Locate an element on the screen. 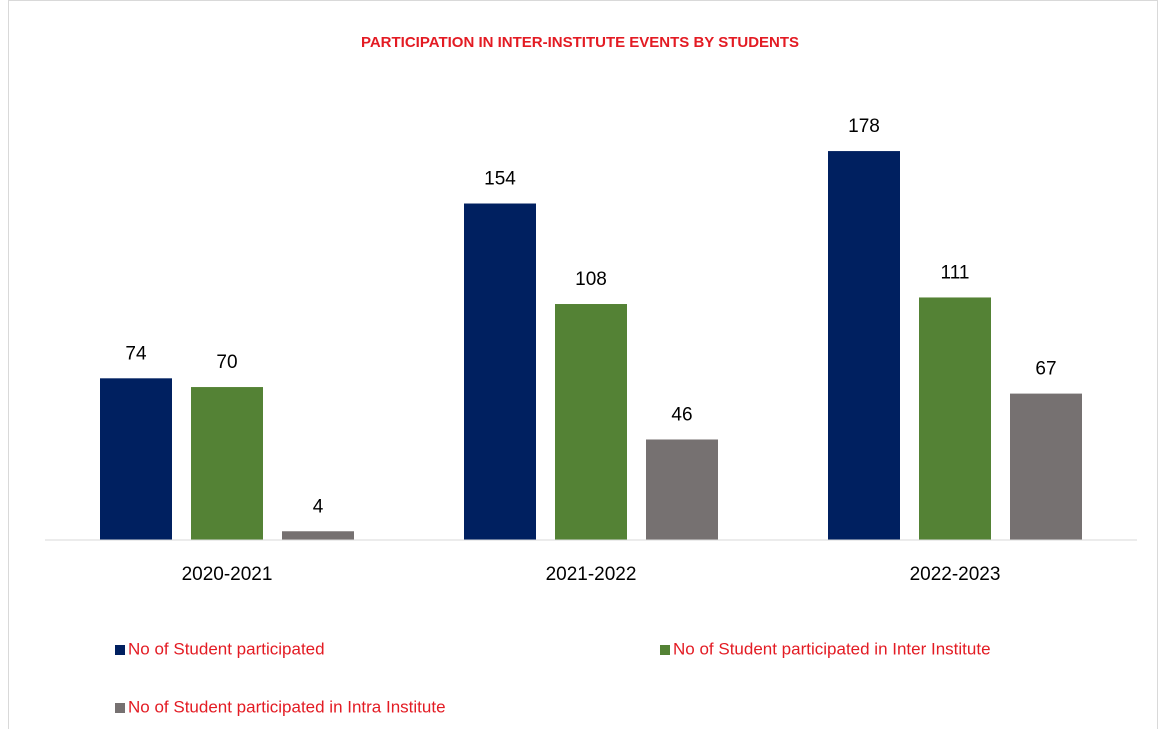 This screenshot has width=1159, height=729. data-label: 67 is located at coordinates (1045, 369).